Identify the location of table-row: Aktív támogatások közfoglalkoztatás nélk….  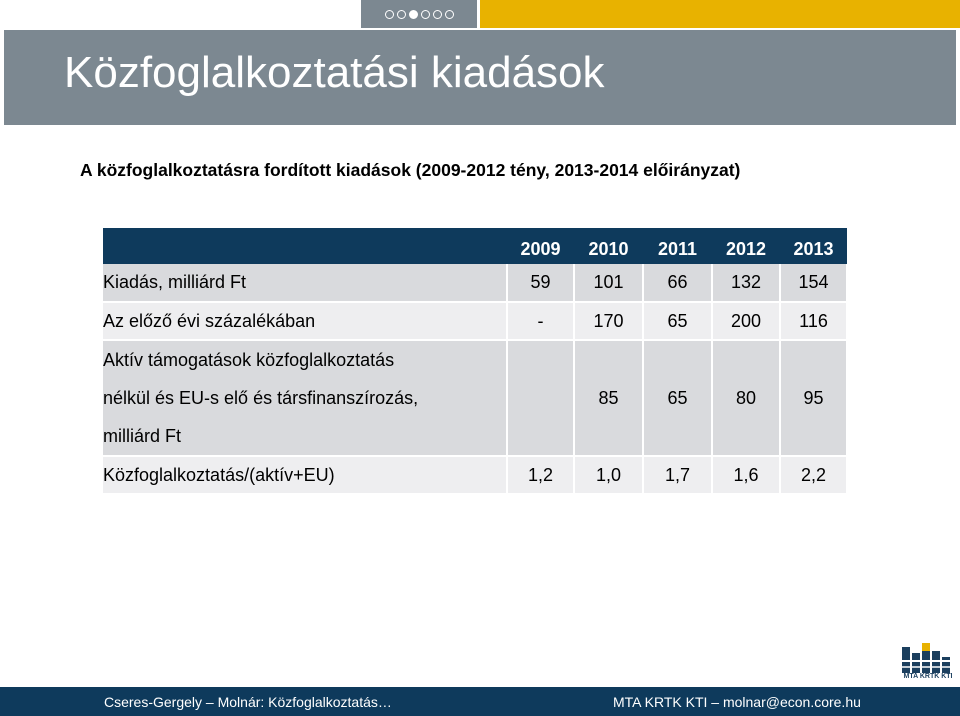
(475, 398).